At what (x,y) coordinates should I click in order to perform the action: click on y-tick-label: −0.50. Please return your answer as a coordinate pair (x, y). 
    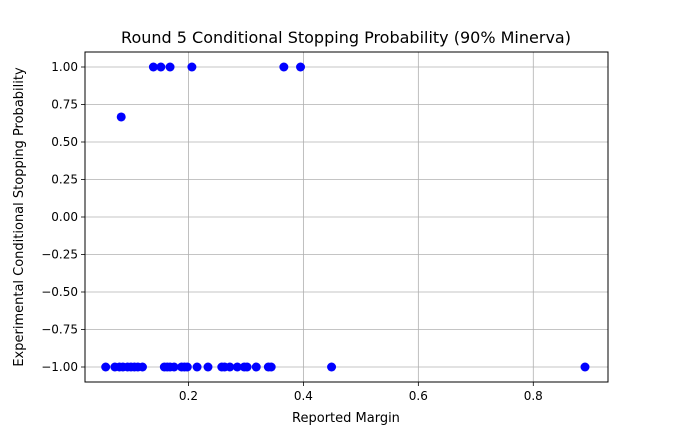
    Looking at the image, I should click on (59, 292).